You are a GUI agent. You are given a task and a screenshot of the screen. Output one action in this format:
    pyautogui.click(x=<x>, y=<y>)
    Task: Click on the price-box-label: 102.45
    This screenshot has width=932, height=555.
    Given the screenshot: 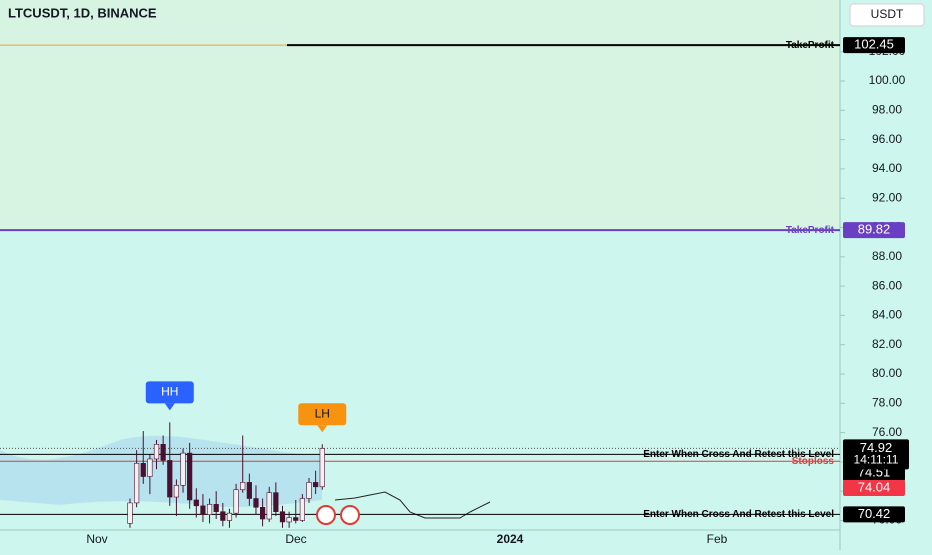 What is the action you would take?
    pyautogui.click(x=874, y=44)
    